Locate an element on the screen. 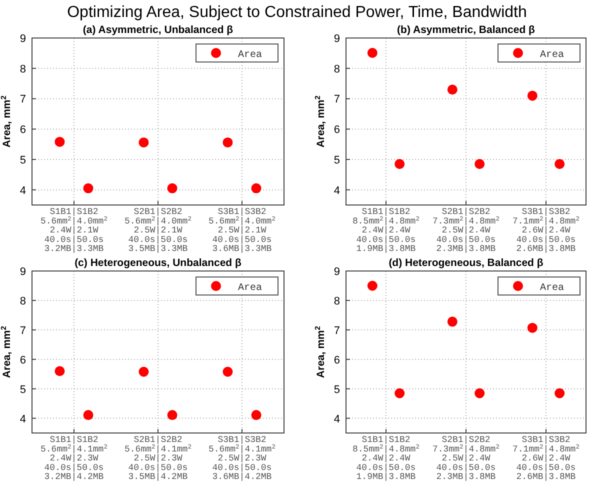 This screenshot has height=484, width=594. text: 2.4W|2.3W is located at coordinates (74, 459).